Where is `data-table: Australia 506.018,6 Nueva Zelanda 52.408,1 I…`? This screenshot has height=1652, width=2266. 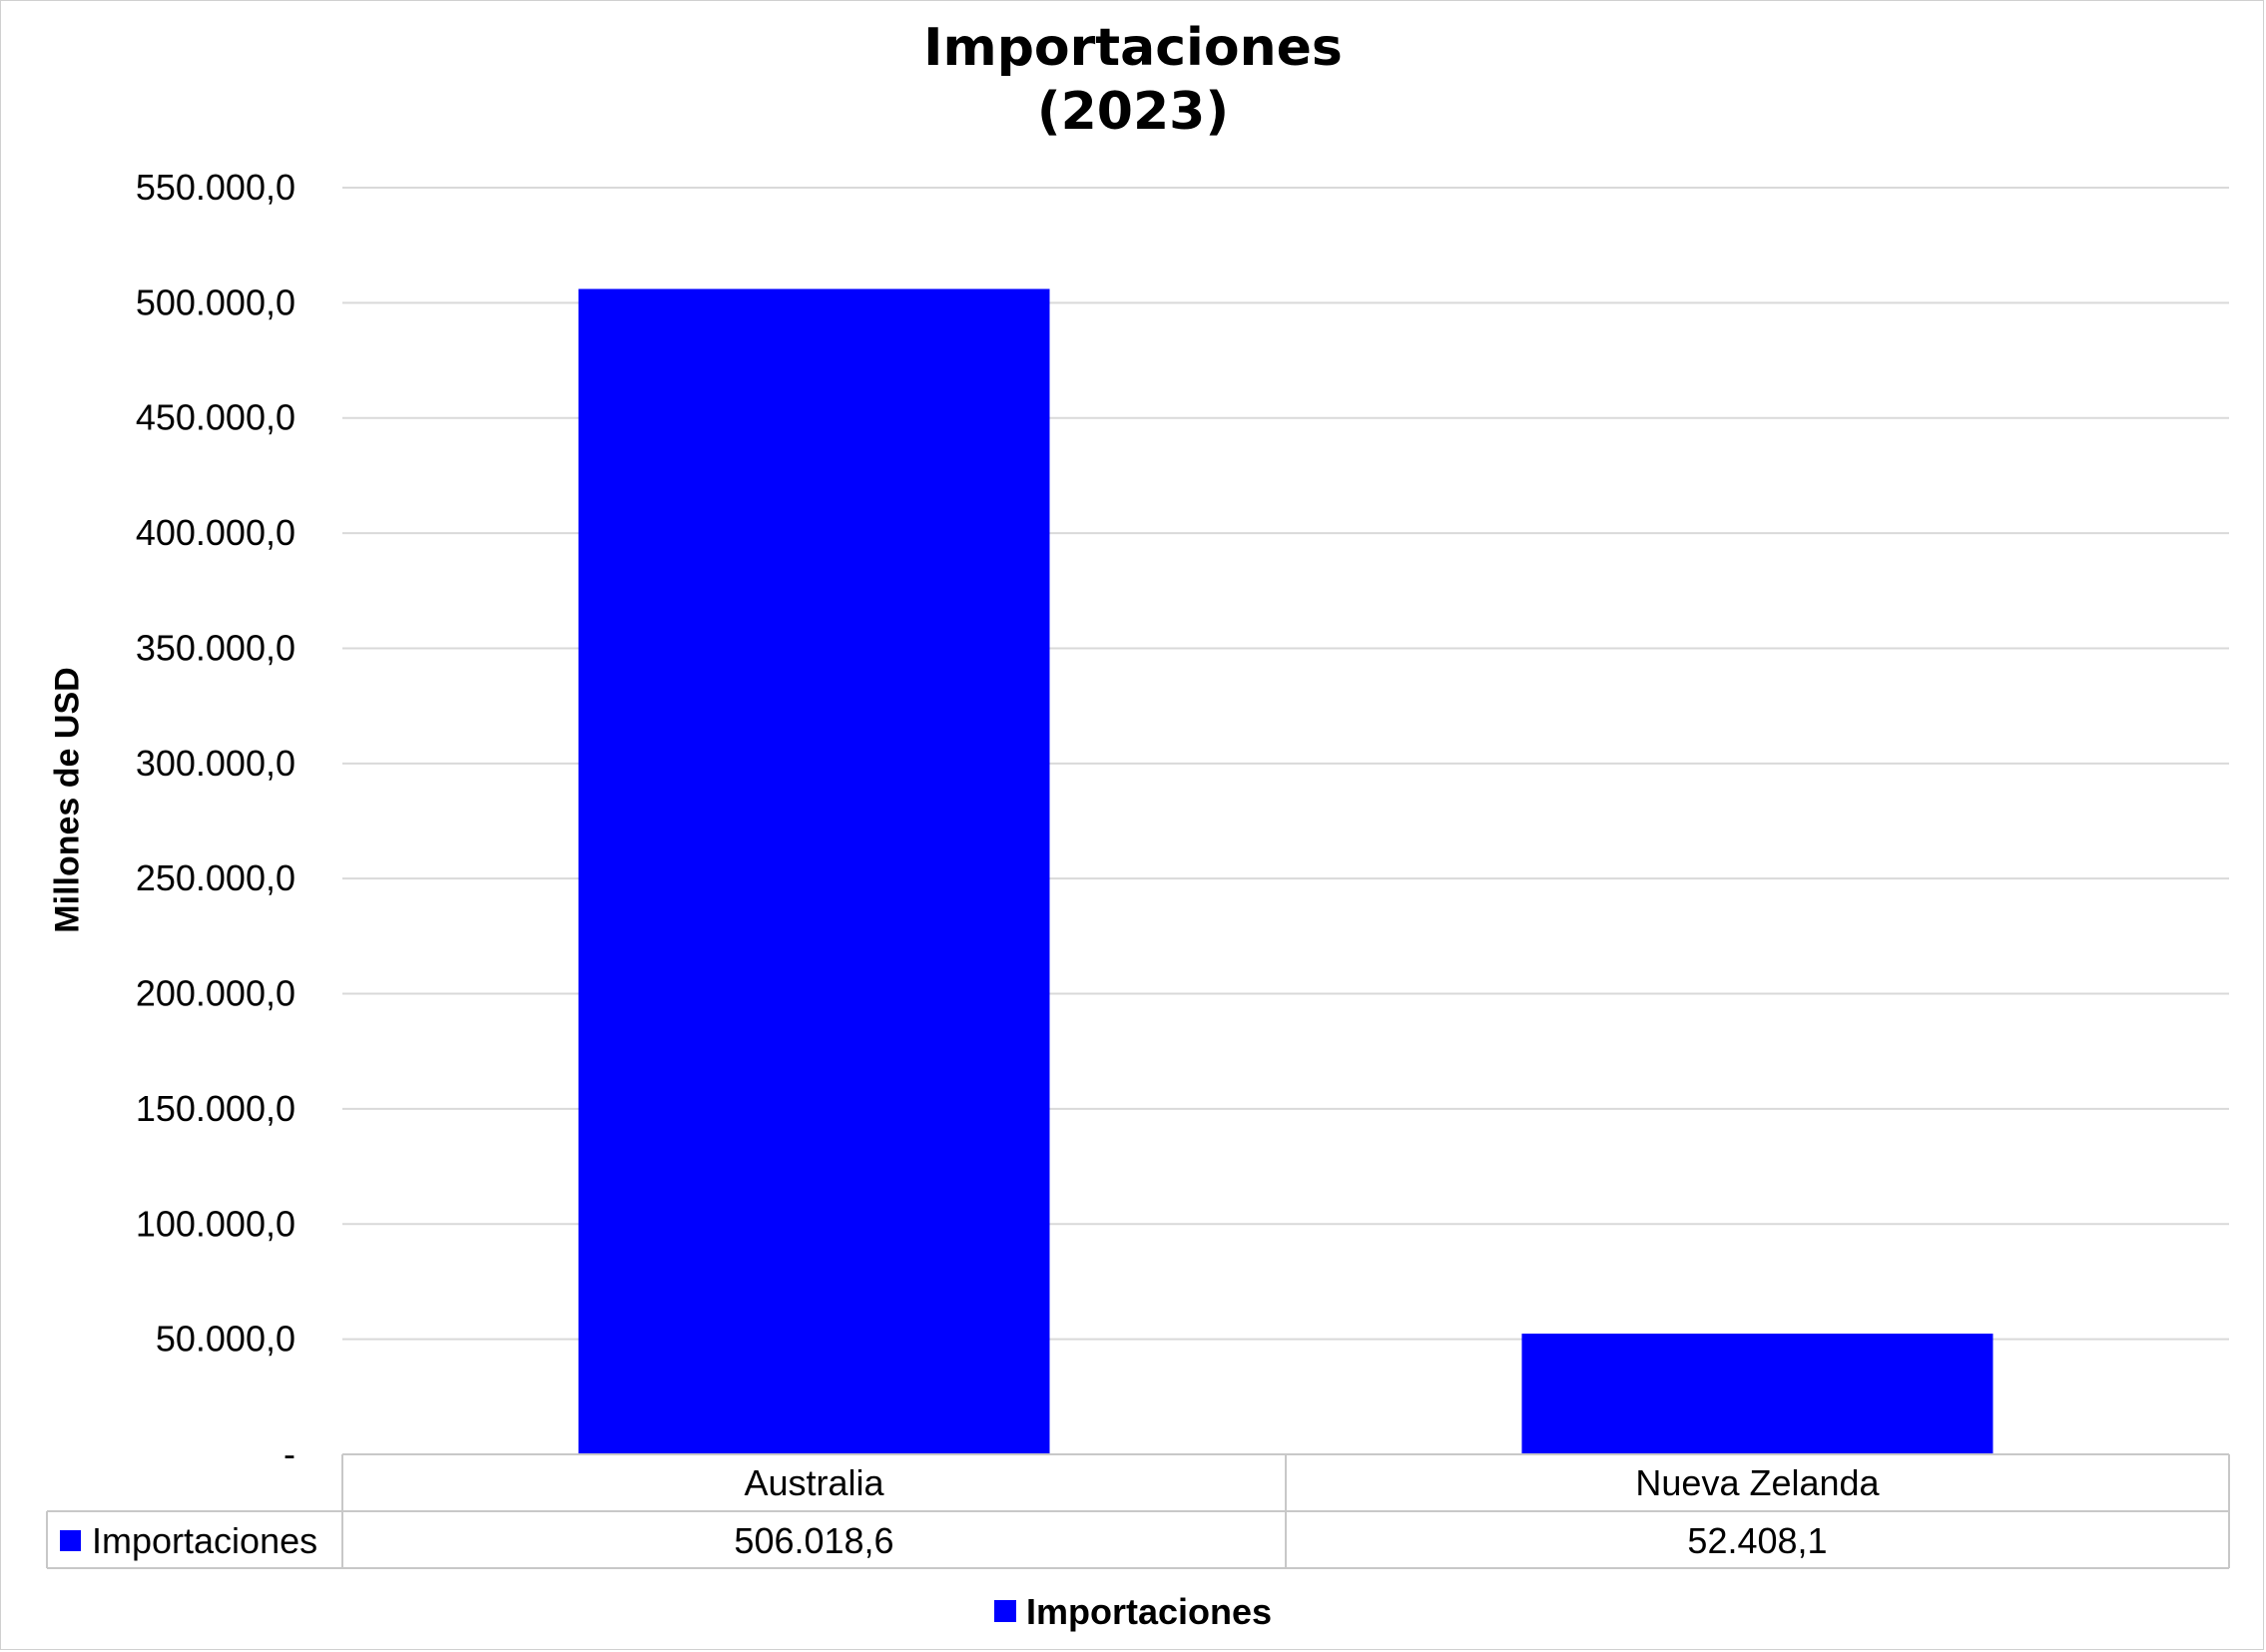
data-table: Australia 506.018,6 Nueva Zelanda 52.408,1 I… is located at coordinates (1138, 1511).